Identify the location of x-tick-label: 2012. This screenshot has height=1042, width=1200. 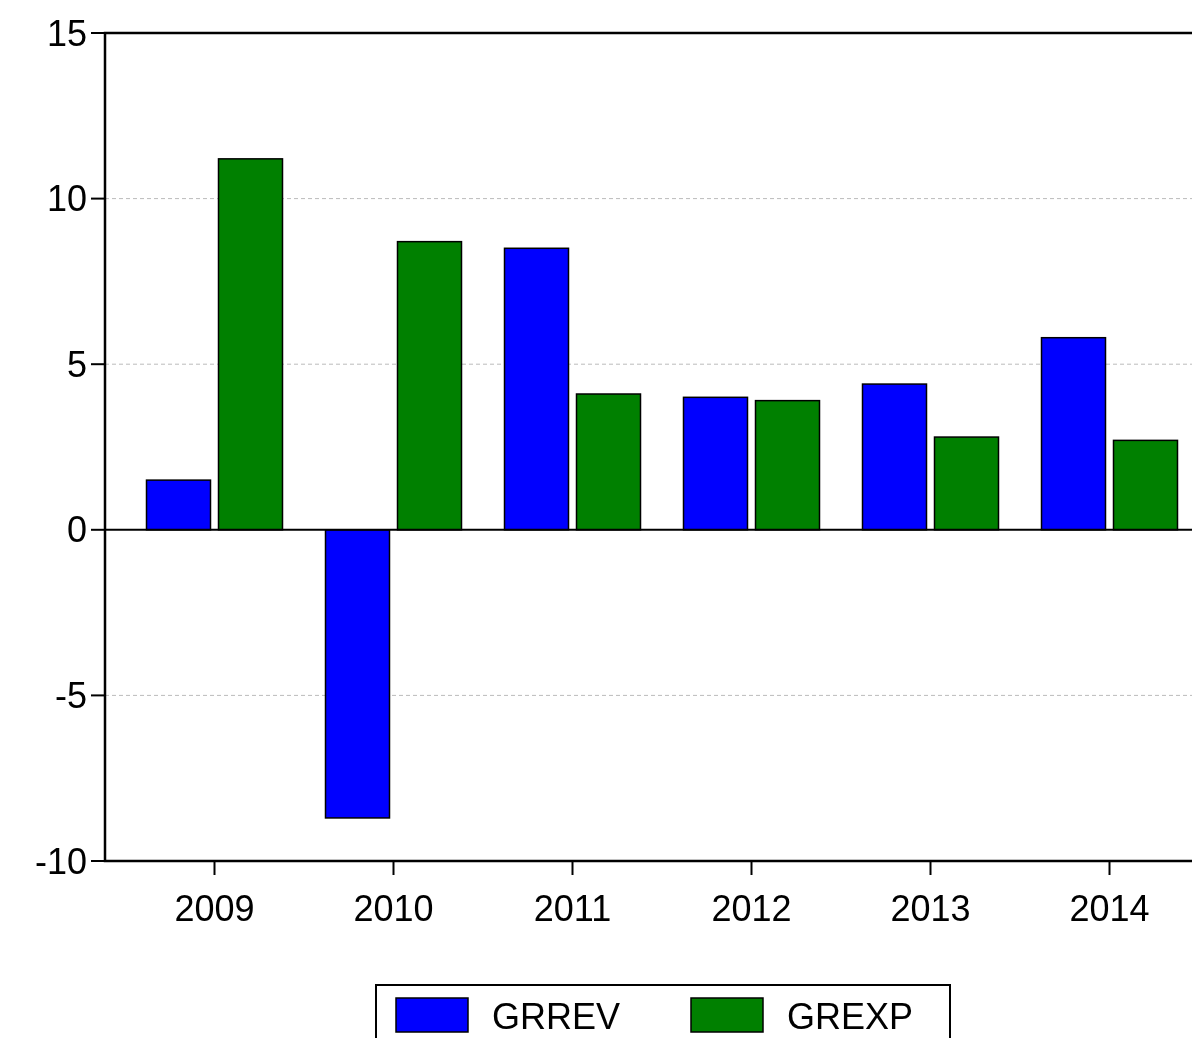
(751, 908).